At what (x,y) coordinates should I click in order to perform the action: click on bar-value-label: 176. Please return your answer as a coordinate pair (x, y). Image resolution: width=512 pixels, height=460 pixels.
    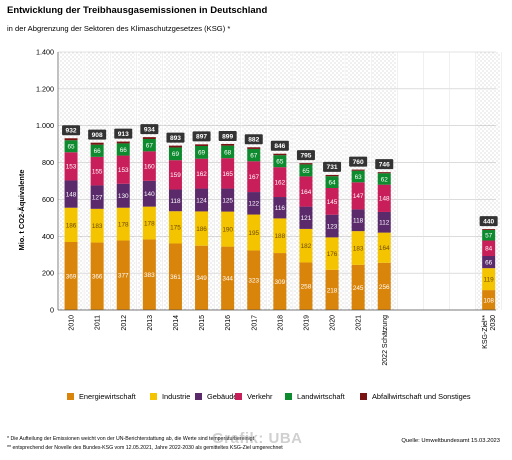
    Looking at the image, I should click on (332, 254).